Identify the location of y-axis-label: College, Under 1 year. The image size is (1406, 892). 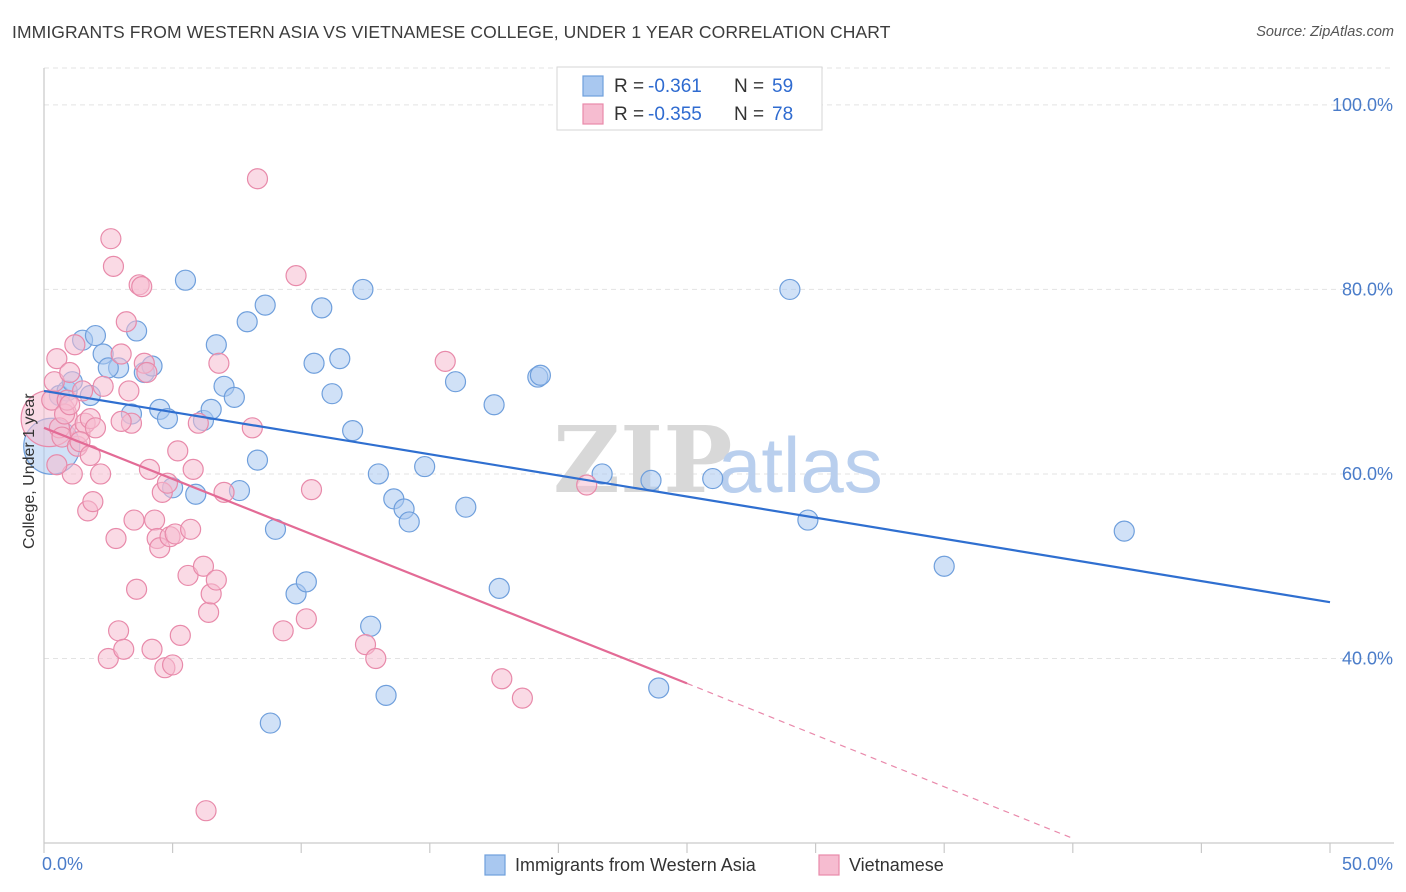
(29, 471).